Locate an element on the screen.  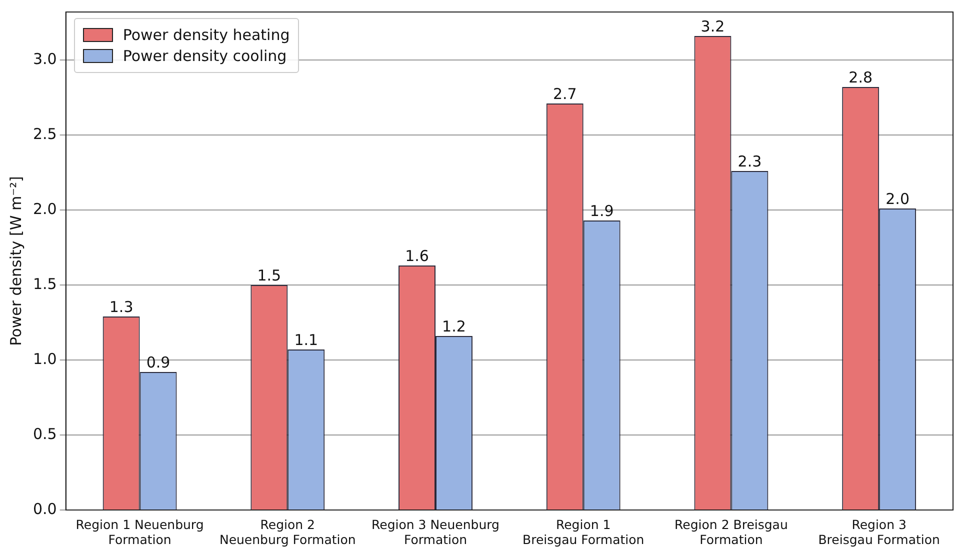
data-label: 1.2 is located at coordinates (454, 326).